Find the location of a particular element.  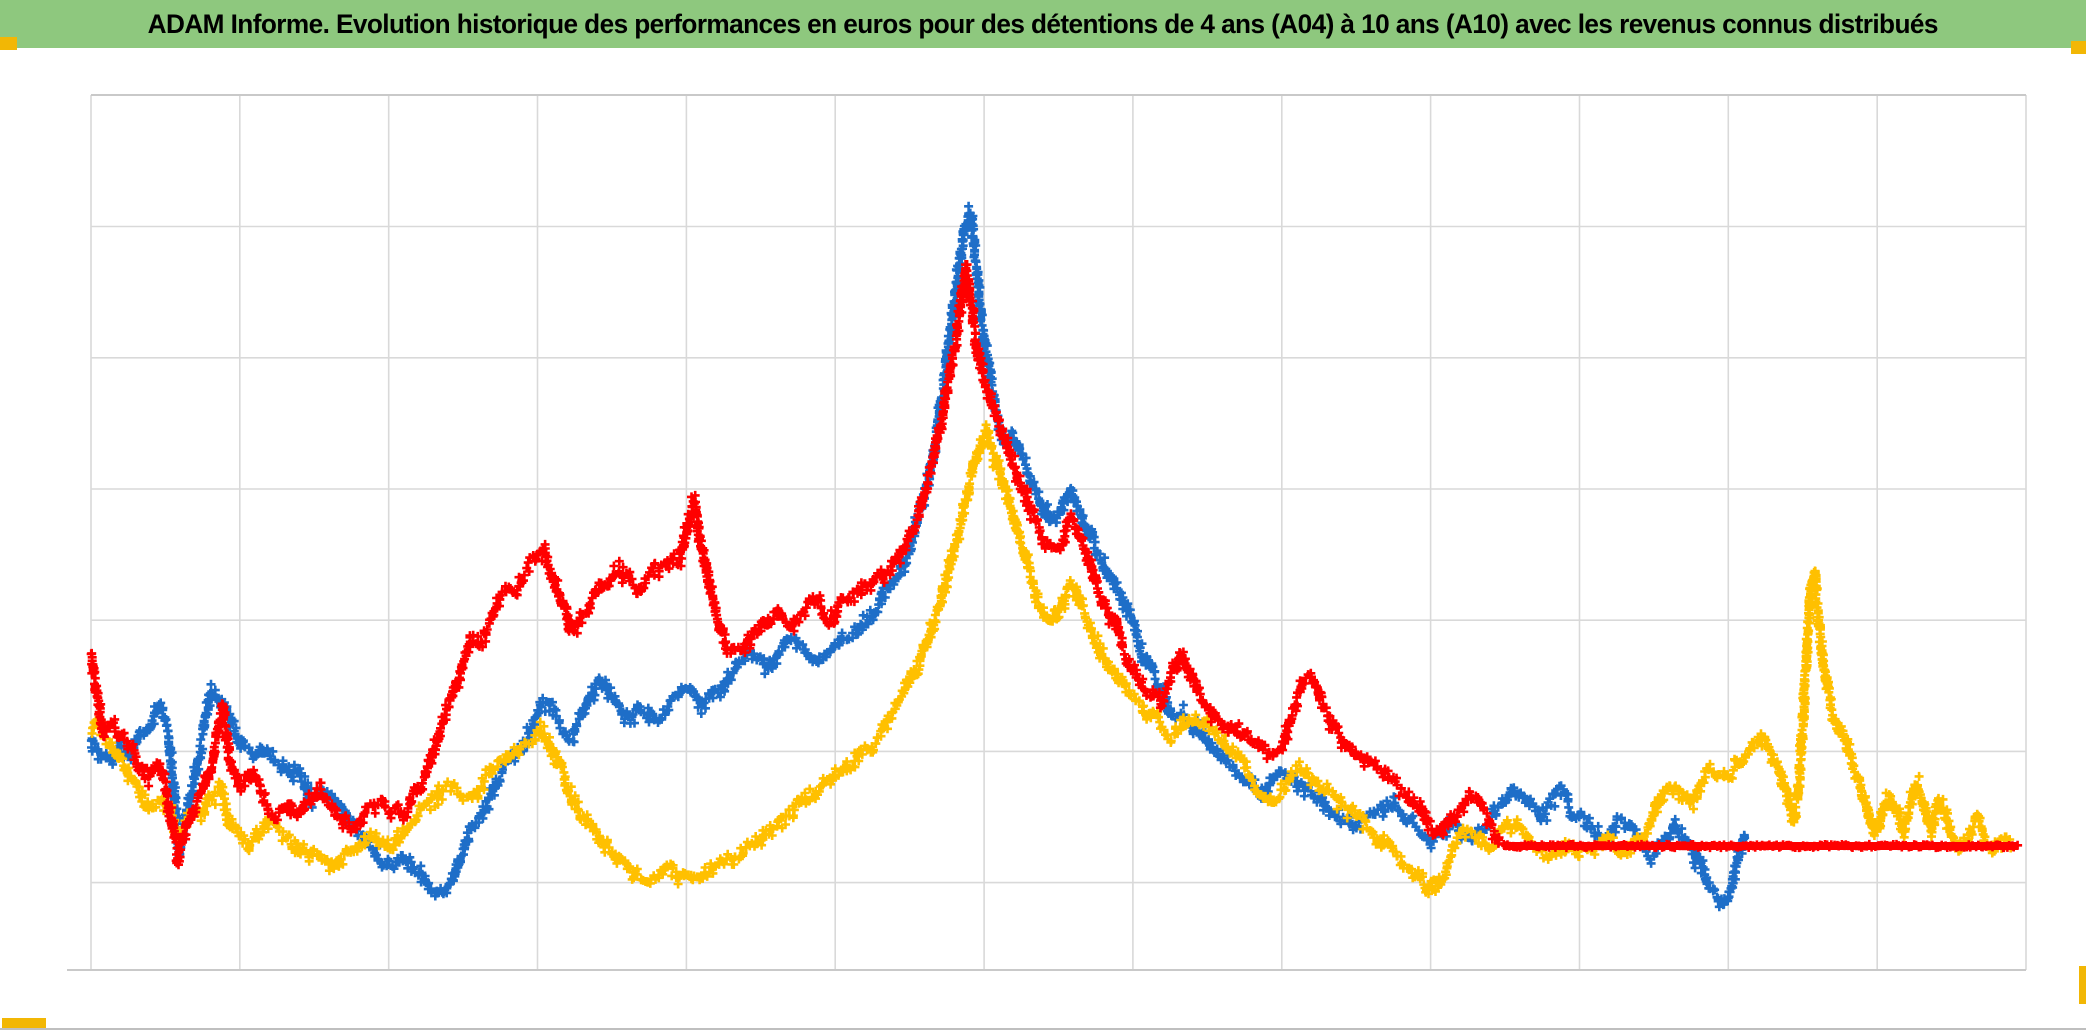

bottom-edge-rule is located at coordinates (1043, 1029).